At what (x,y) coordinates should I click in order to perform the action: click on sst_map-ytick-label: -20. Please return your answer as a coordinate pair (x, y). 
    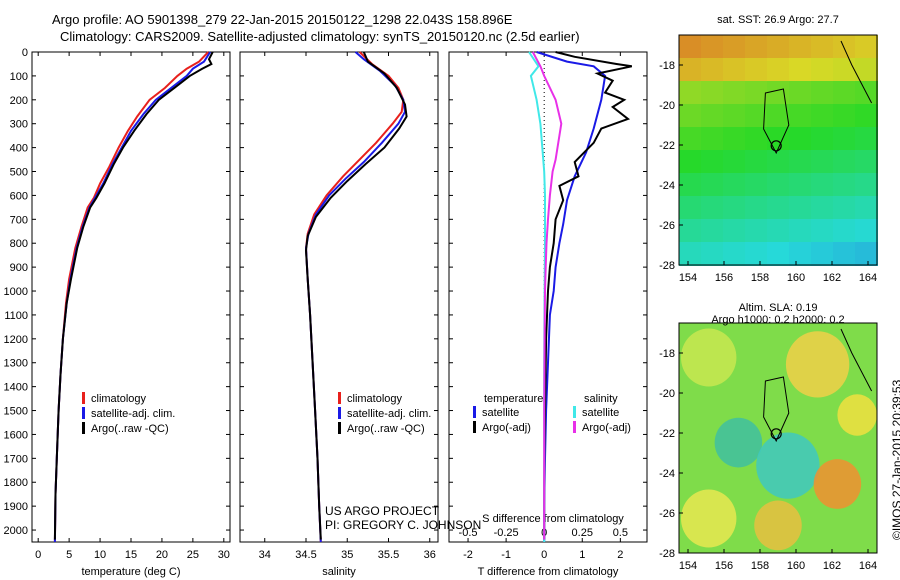
    Looking at the image, I should click on (667, 106).